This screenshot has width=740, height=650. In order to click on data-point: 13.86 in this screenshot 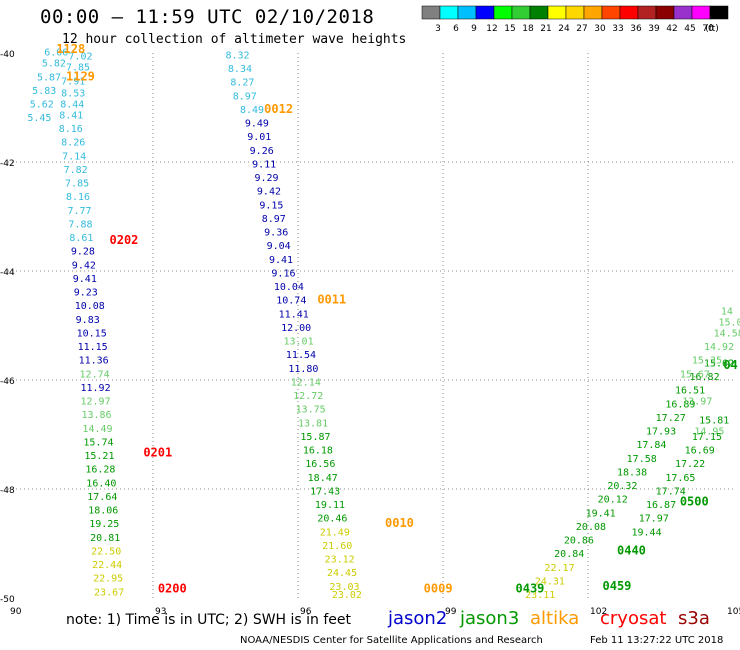, I will do `click(96, 415)`.